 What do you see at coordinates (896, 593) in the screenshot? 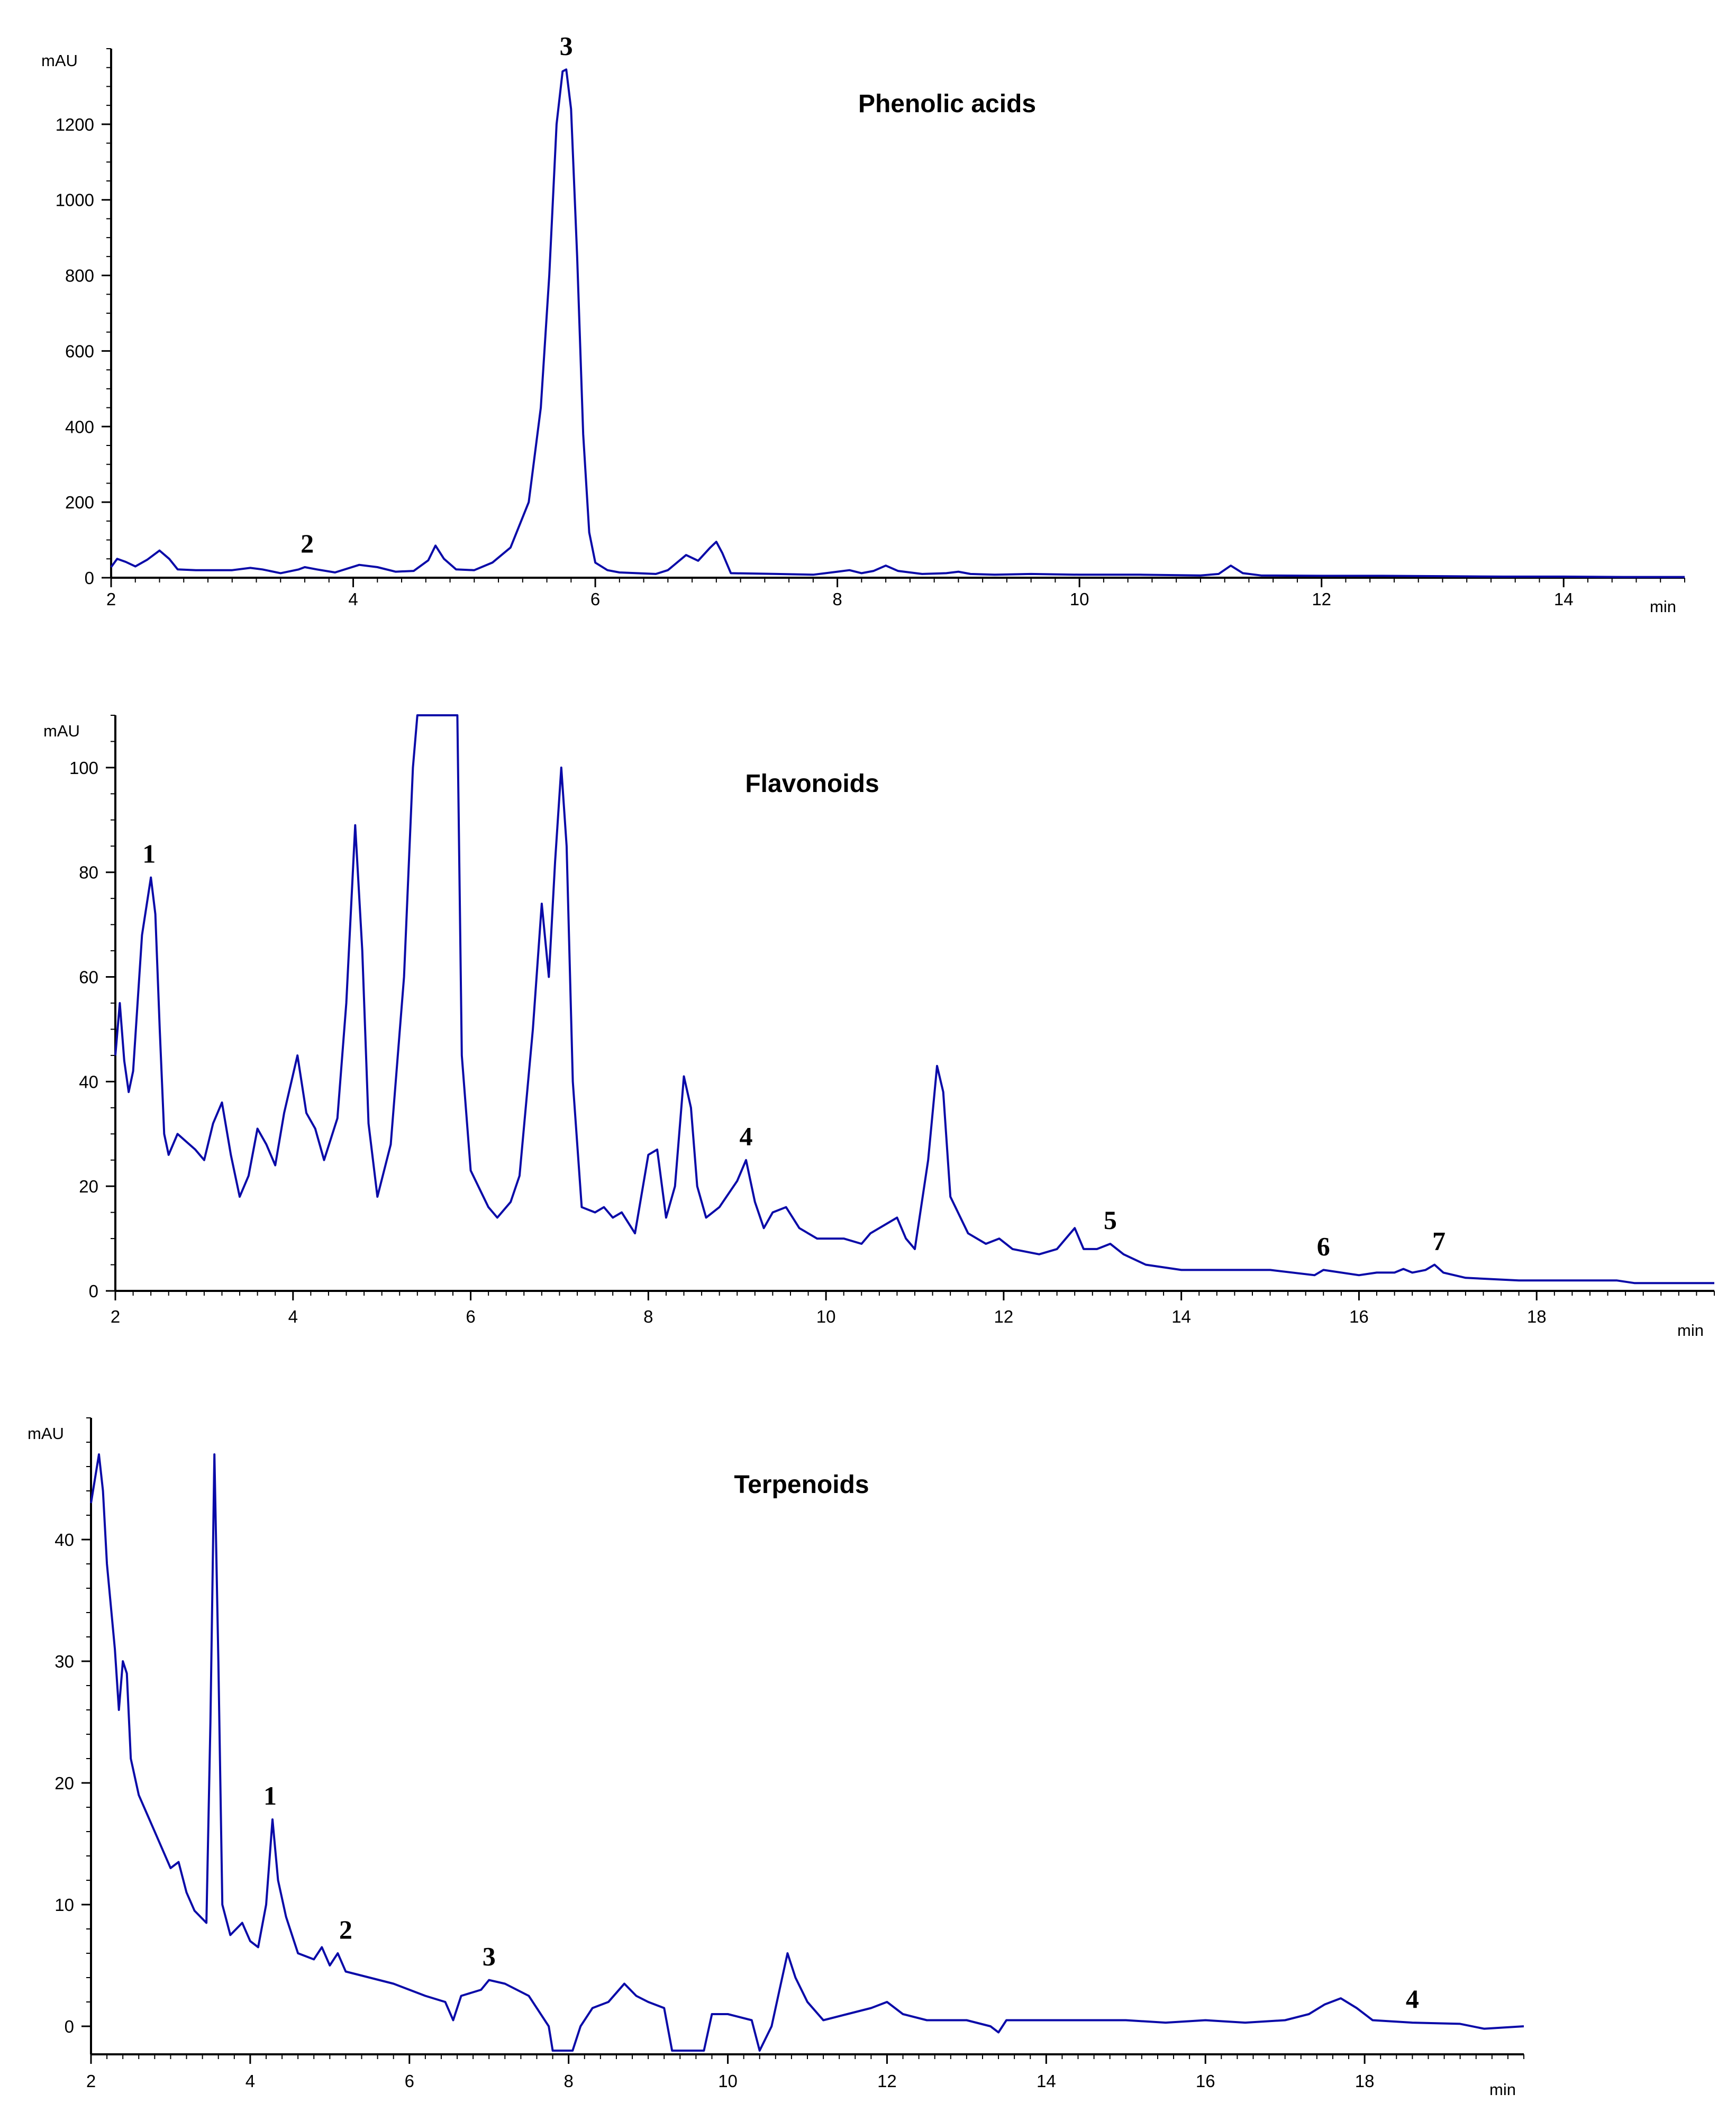
I see `x-ticks: 2 4 6 8 10 12 14` at bounding box center [896, 593].